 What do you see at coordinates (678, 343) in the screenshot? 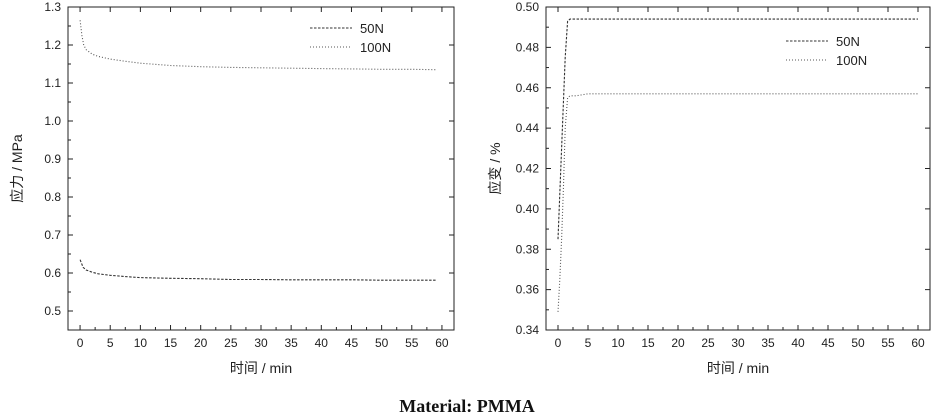
I see `chart2-x-tick-label: 20` at bounding box center [678, 343].